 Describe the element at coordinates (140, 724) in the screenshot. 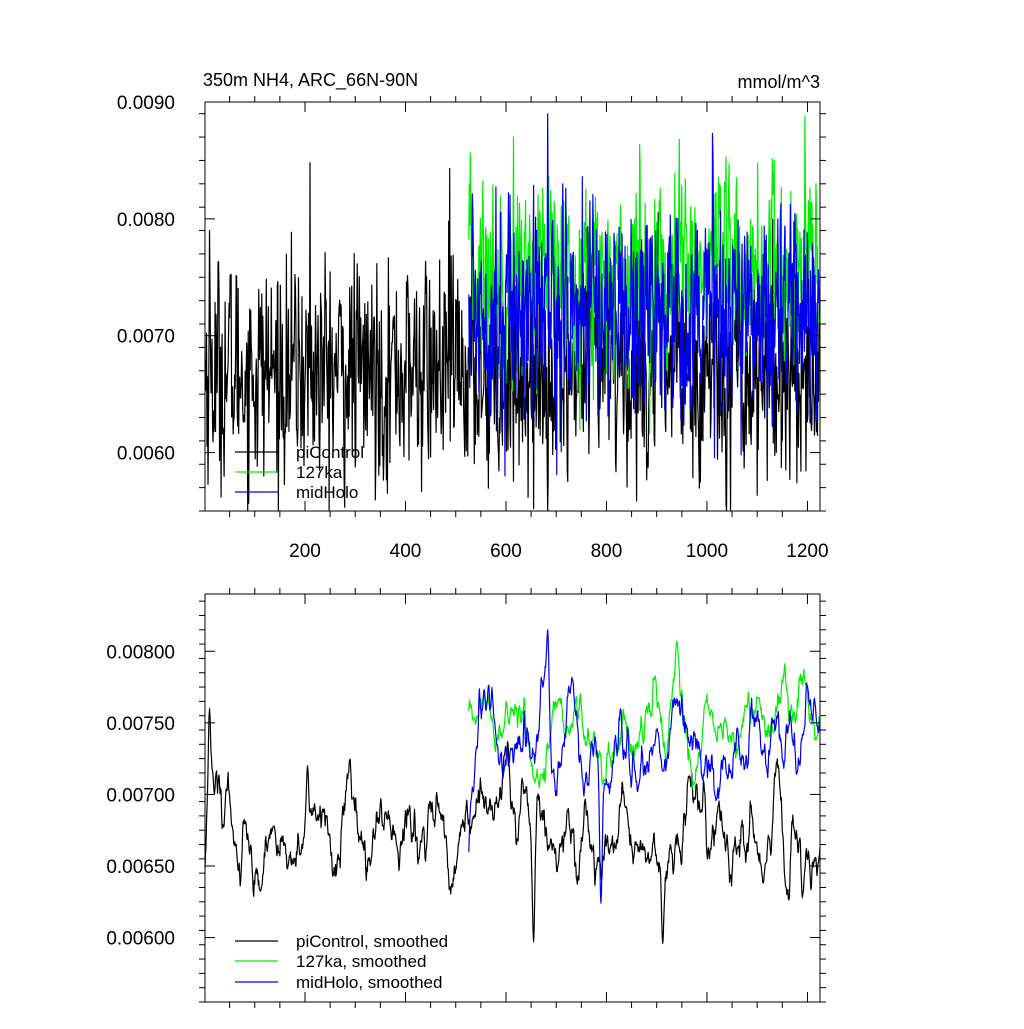

I see `y-tick-label: 0.00750` at that location.